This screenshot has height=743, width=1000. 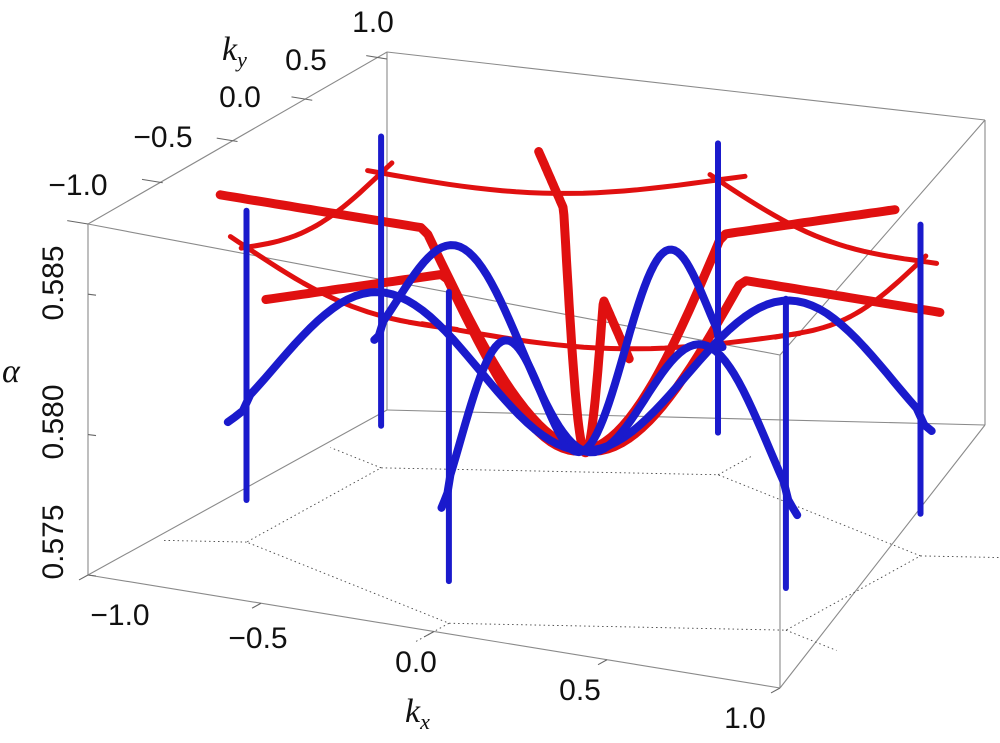 What do you see at coordinates (53, 282) in the screenshot?
I see `z-tick-label: 0.585` at bounding box center [53, 282].